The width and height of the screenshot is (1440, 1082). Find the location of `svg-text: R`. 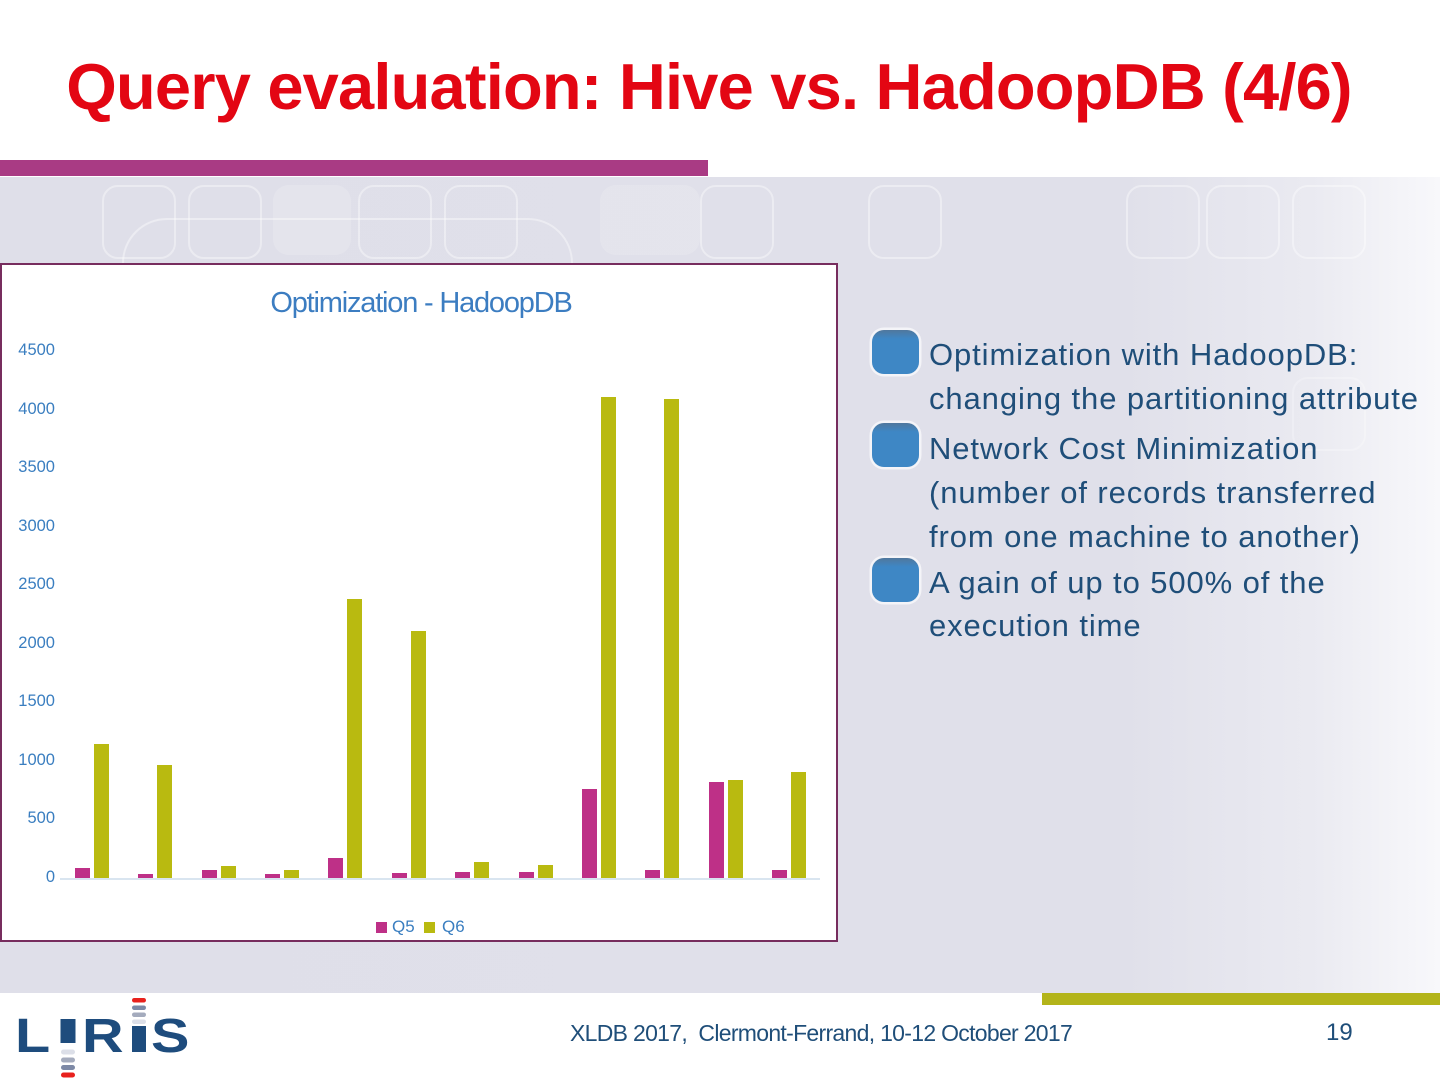

svg-text: R is located at coordinates (103, 1035).